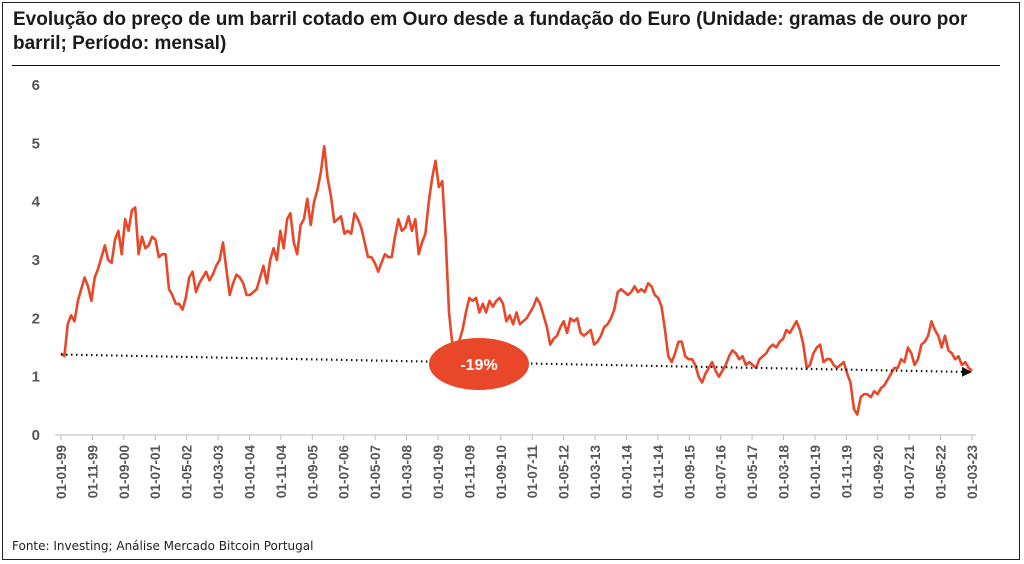 This screenshot has height=564, width=1024. I want to click on x-tick-label: 01-09-10, so click(501, 472).